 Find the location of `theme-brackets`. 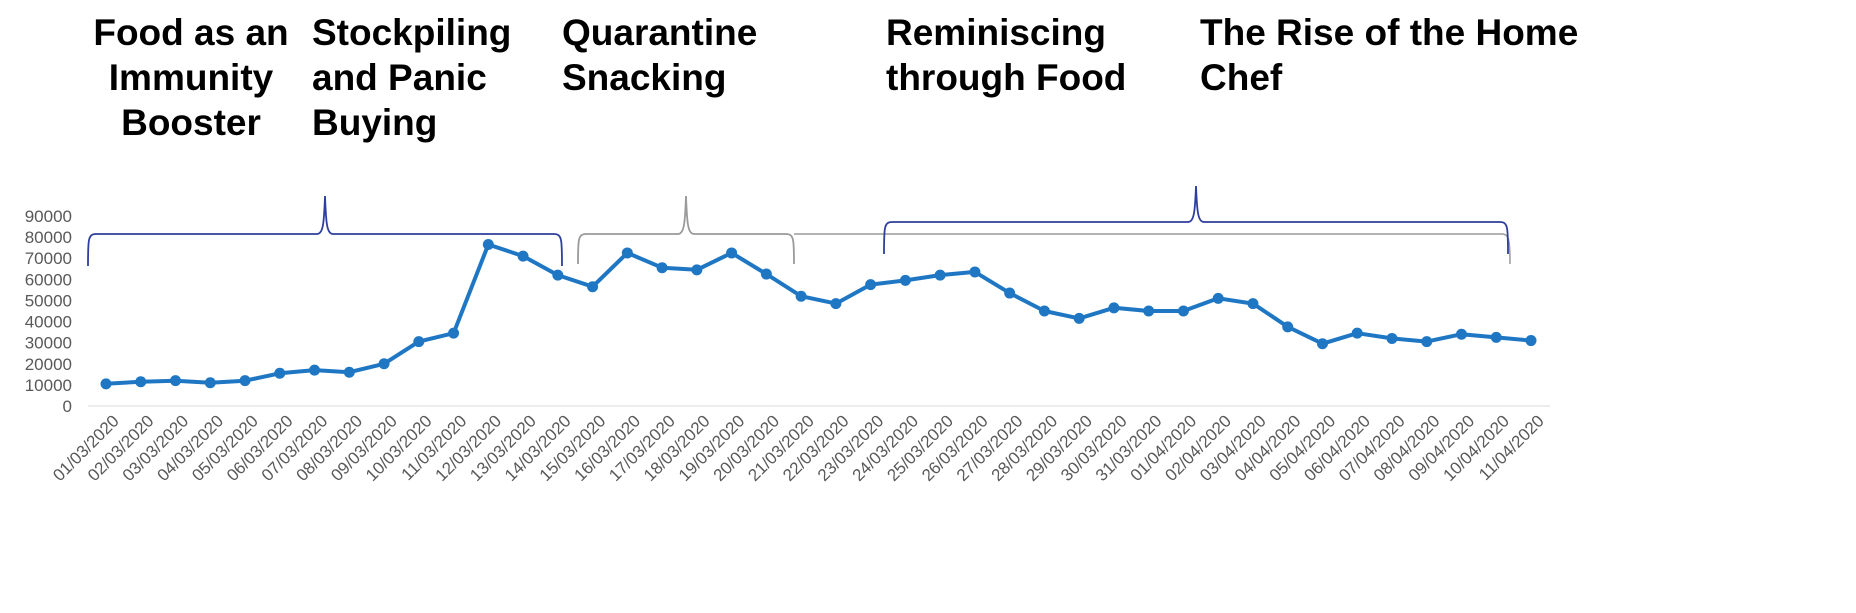

theme-brackets is located at coordinates (799, 226).